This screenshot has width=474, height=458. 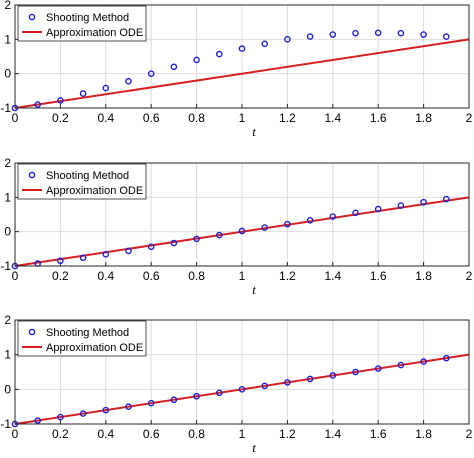 I want to click on x-tick-label: 1, so click(x=242, y=434).